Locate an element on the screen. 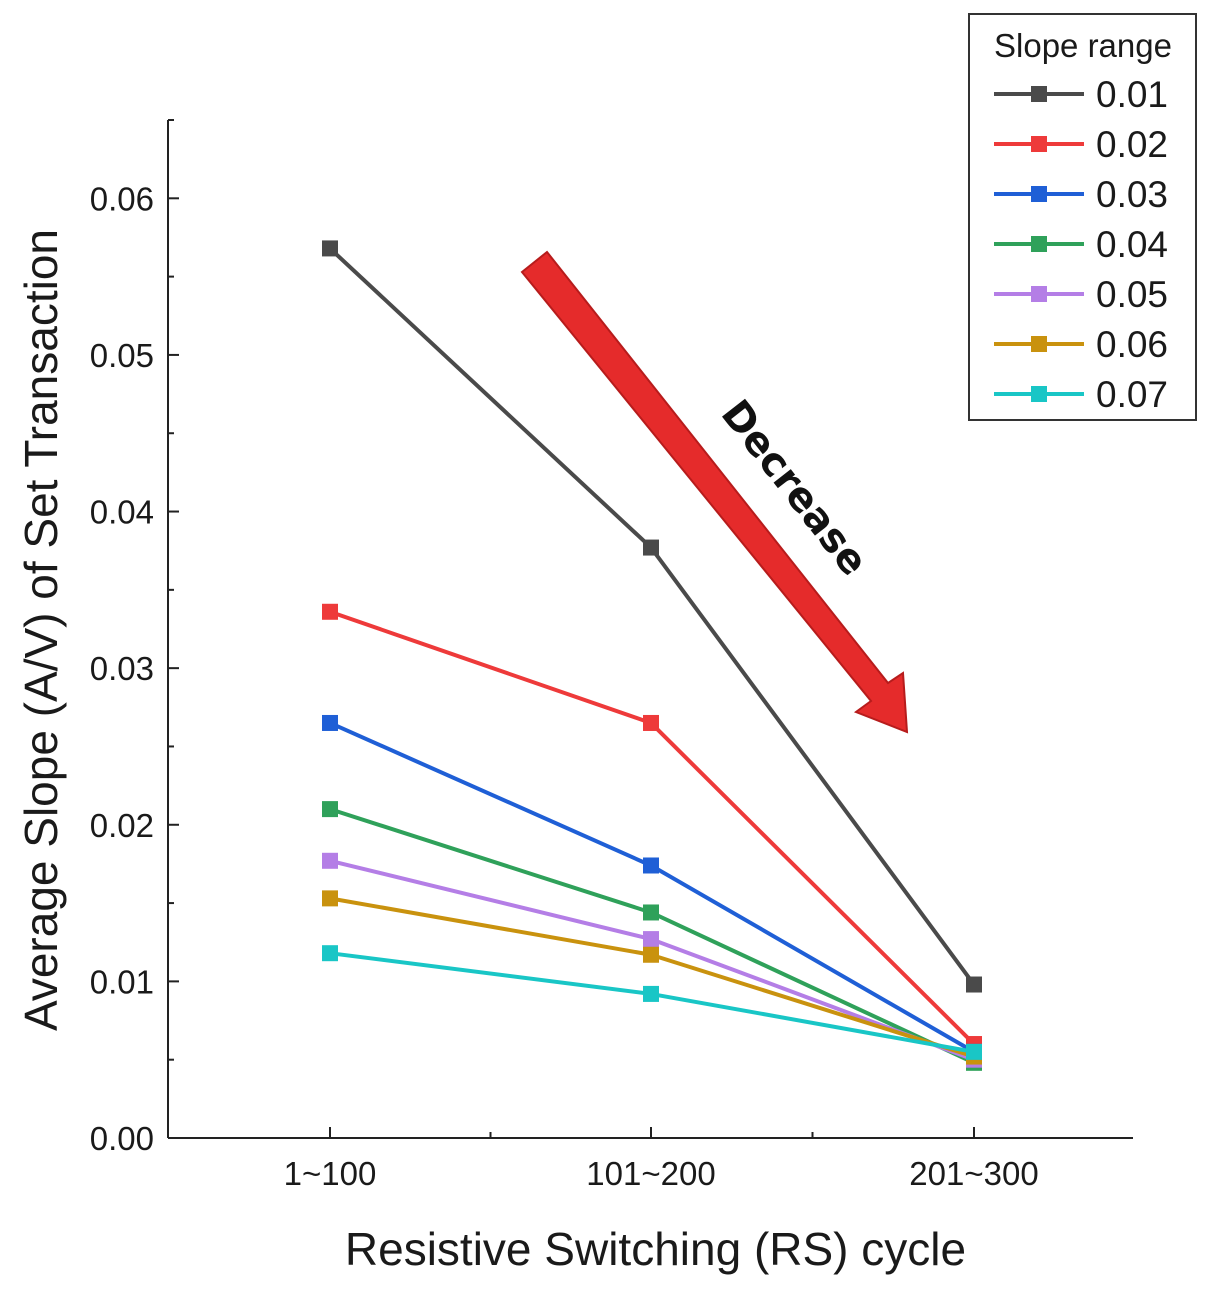 This screenshot has width=1213, height=1290. series-line-0.03 is located at coordinates (652, 887).